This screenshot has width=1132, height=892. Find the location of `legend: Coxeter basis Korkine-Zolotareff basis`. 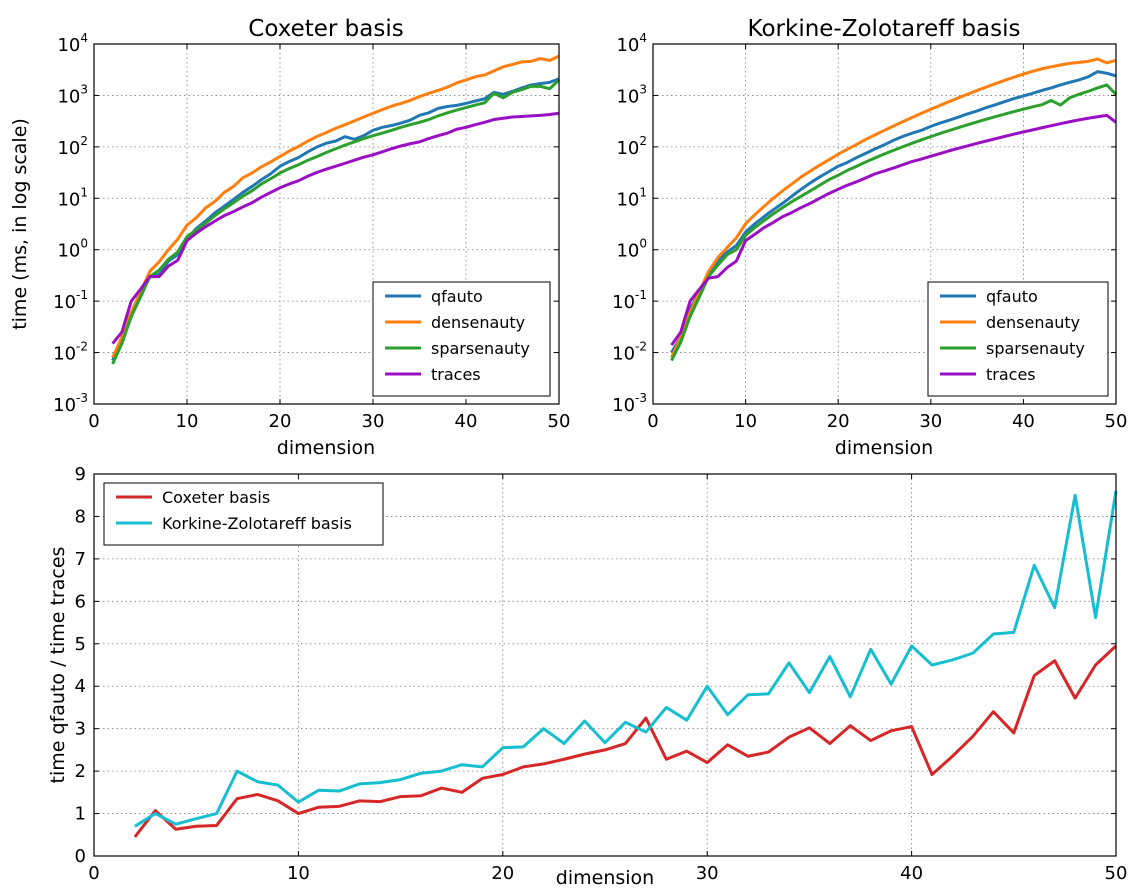

legend: Coxeter basis Korkine-Zolotareff basis is located at coordinates (243, 514).